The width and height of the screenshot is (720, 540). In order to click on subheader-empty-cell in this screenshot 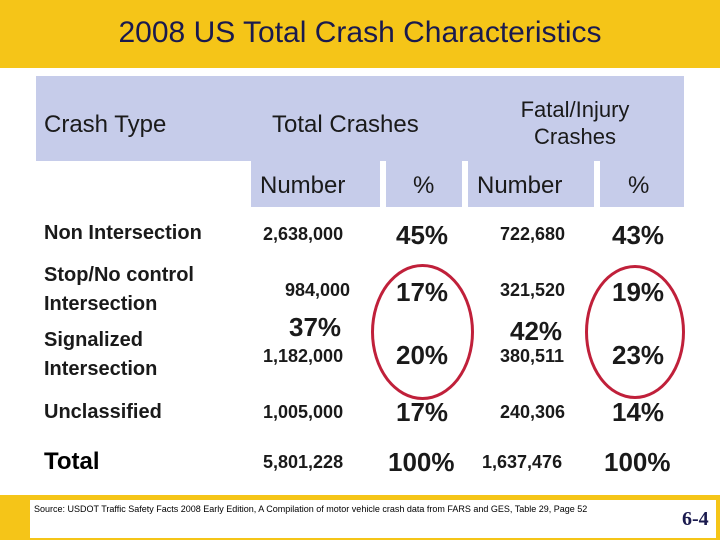, I will do `click(143, 184)`.